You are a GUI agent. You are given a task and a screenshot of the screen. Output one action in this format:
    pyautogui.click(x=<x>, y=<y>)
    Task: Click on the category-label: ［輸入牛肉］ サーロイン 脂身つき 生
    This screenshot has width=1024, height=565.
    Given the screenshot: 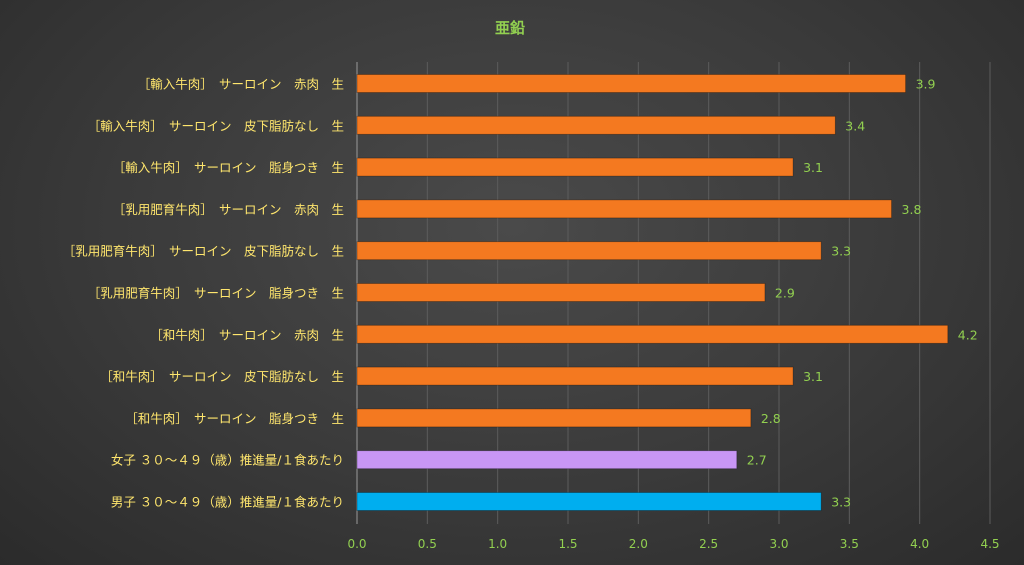 What is the action you would take?
    pyautogui.click(x=228, y=167)
    